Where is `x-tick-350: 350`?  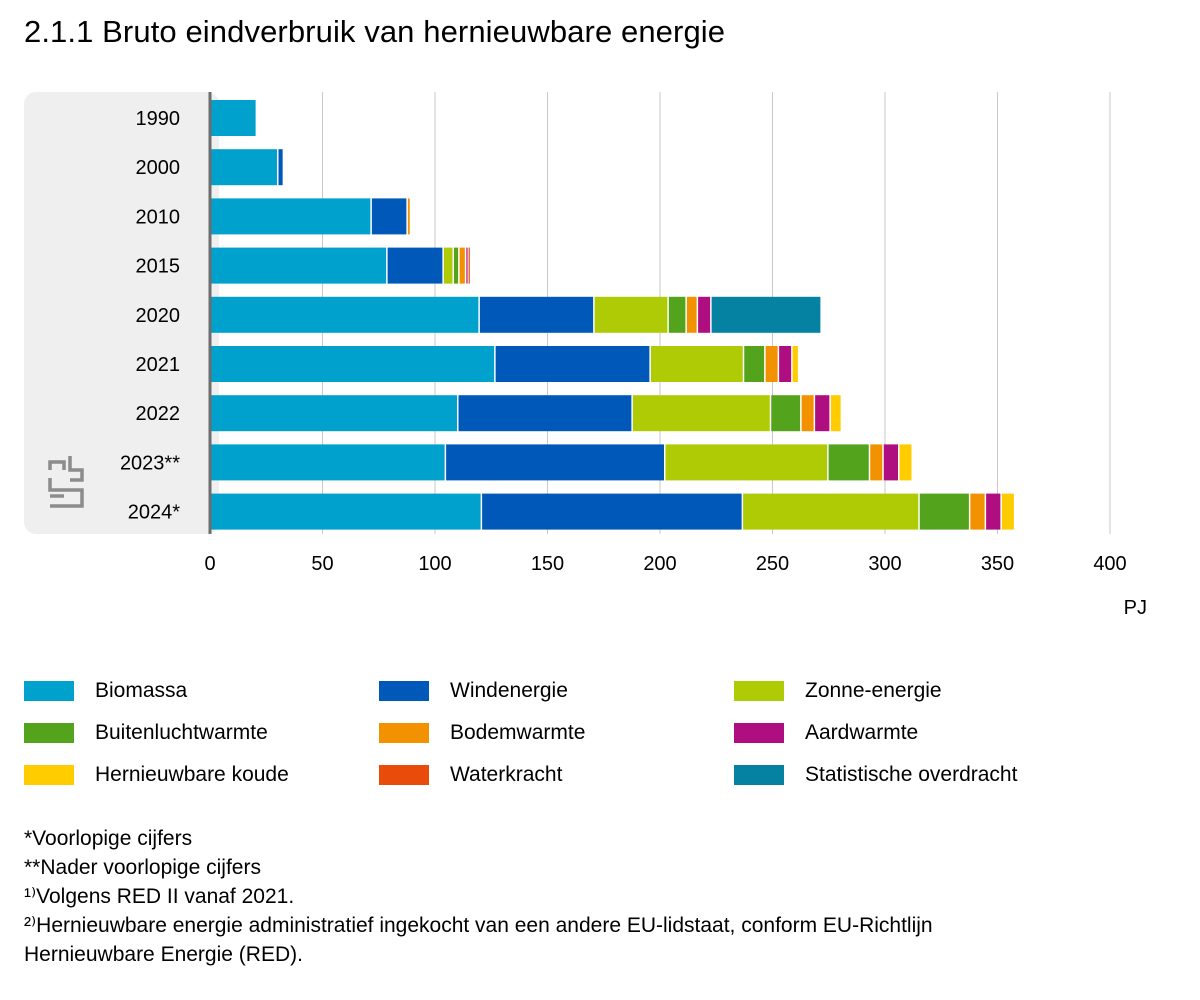 x-tick-350: 350 is located at coordinates (997, 564).